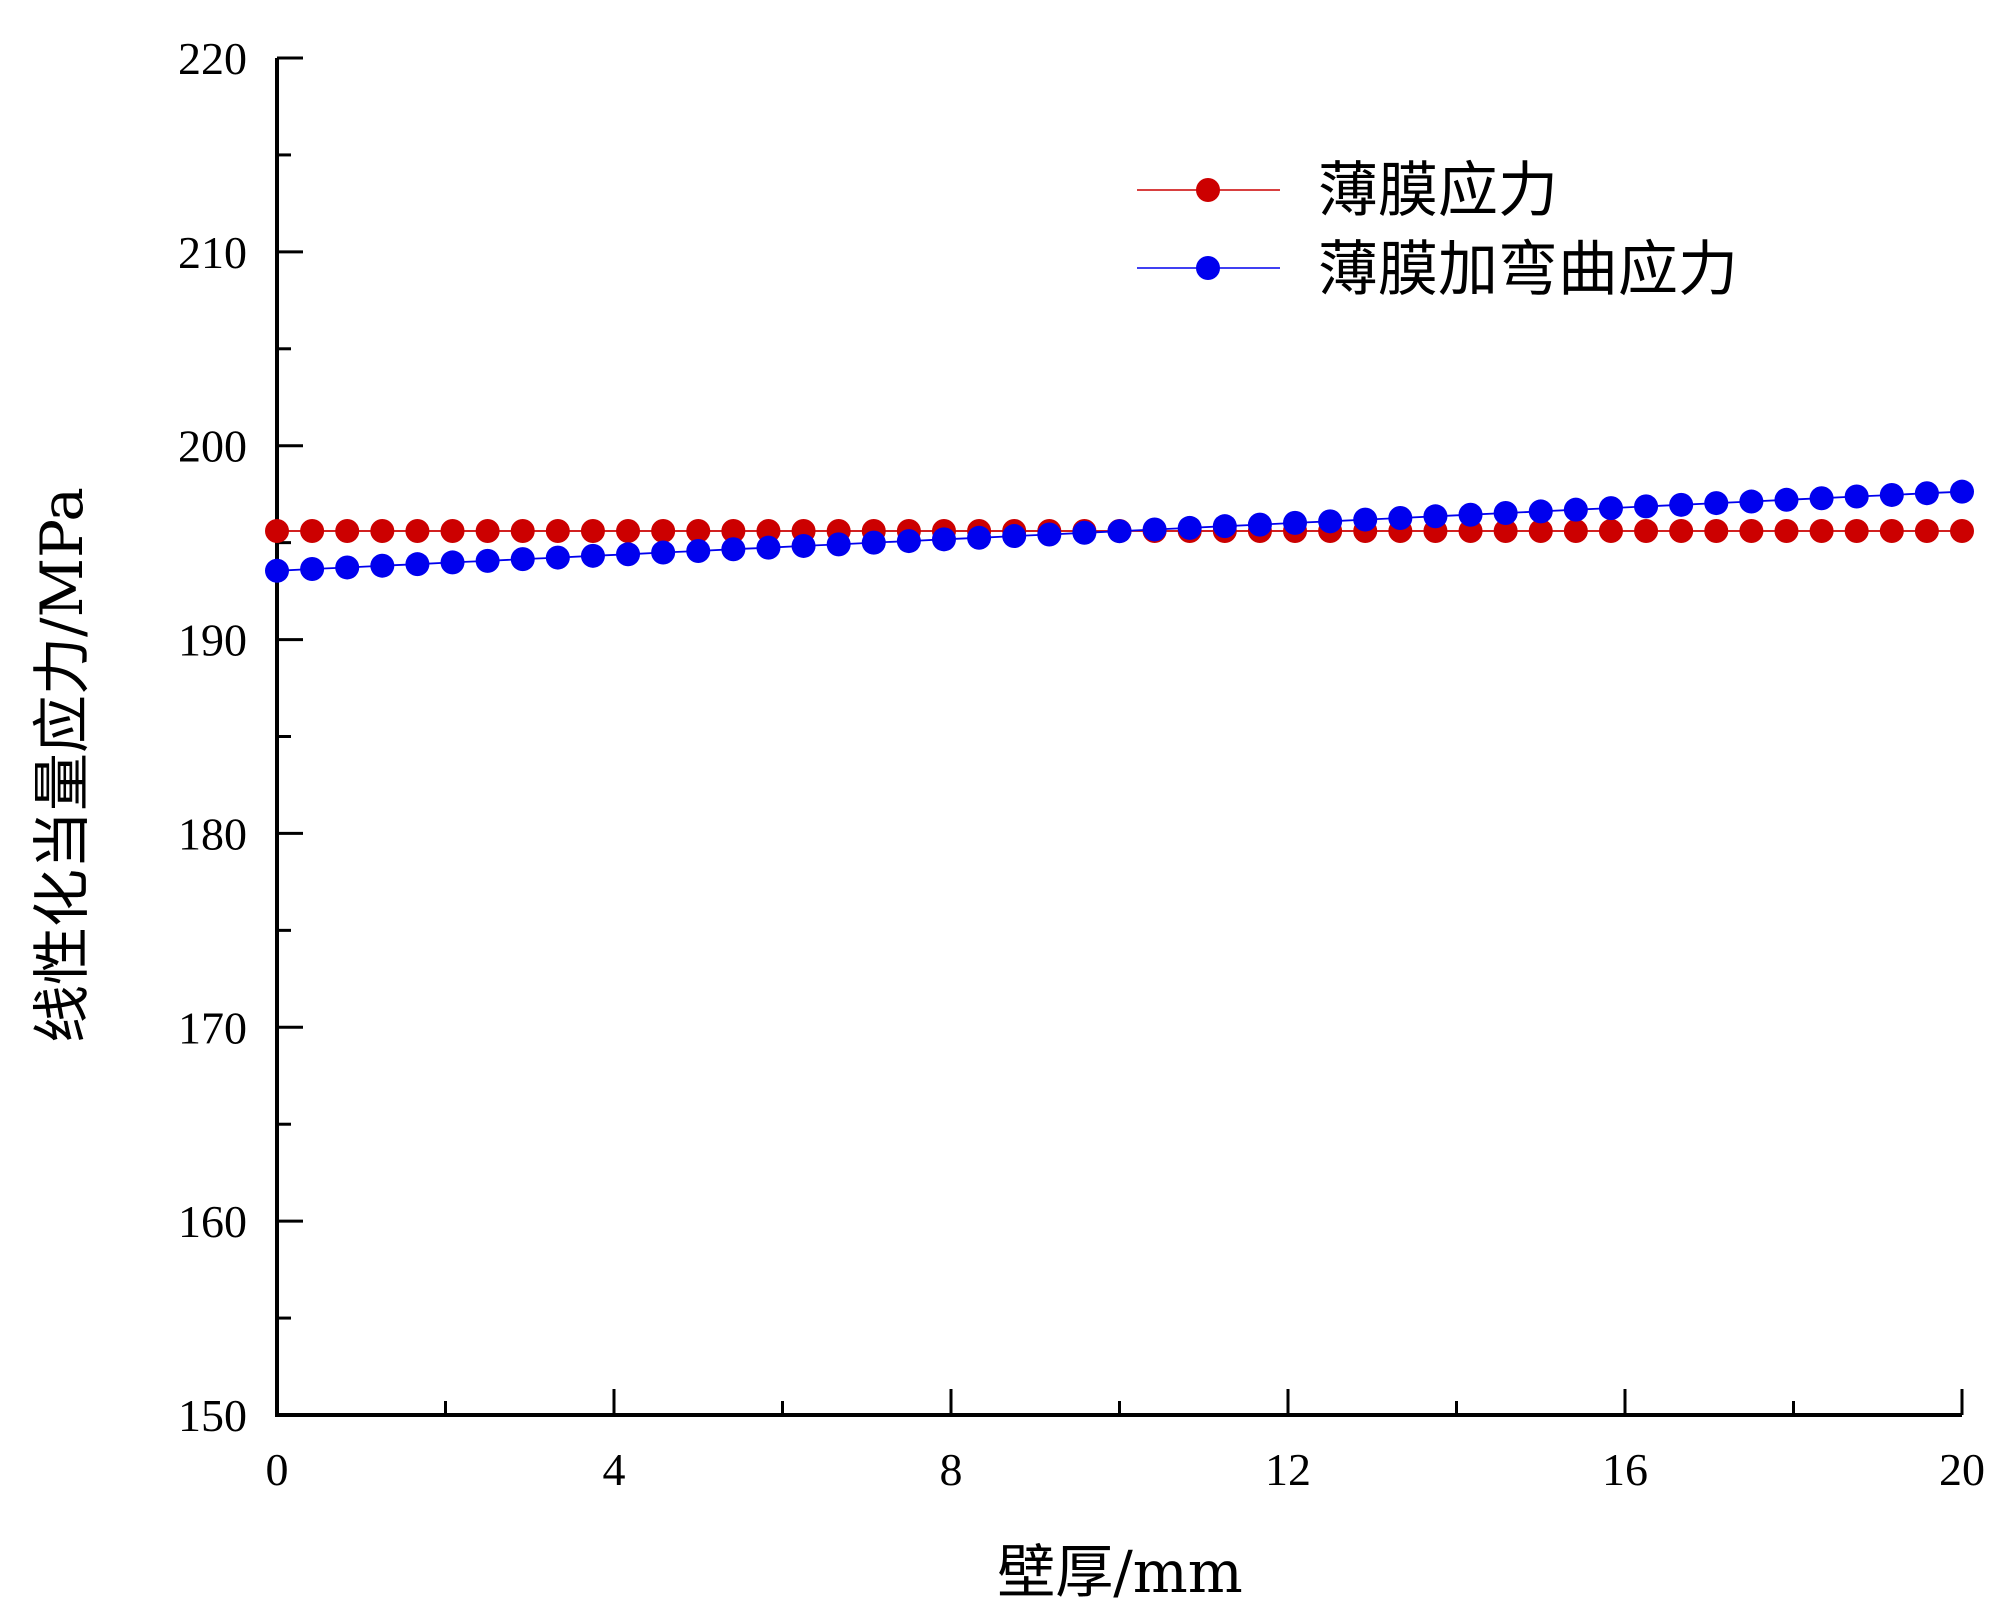  Describe the element at coordinates (1625, 1469) in the screenshot. I see `x-tick-label: 16` at that location.